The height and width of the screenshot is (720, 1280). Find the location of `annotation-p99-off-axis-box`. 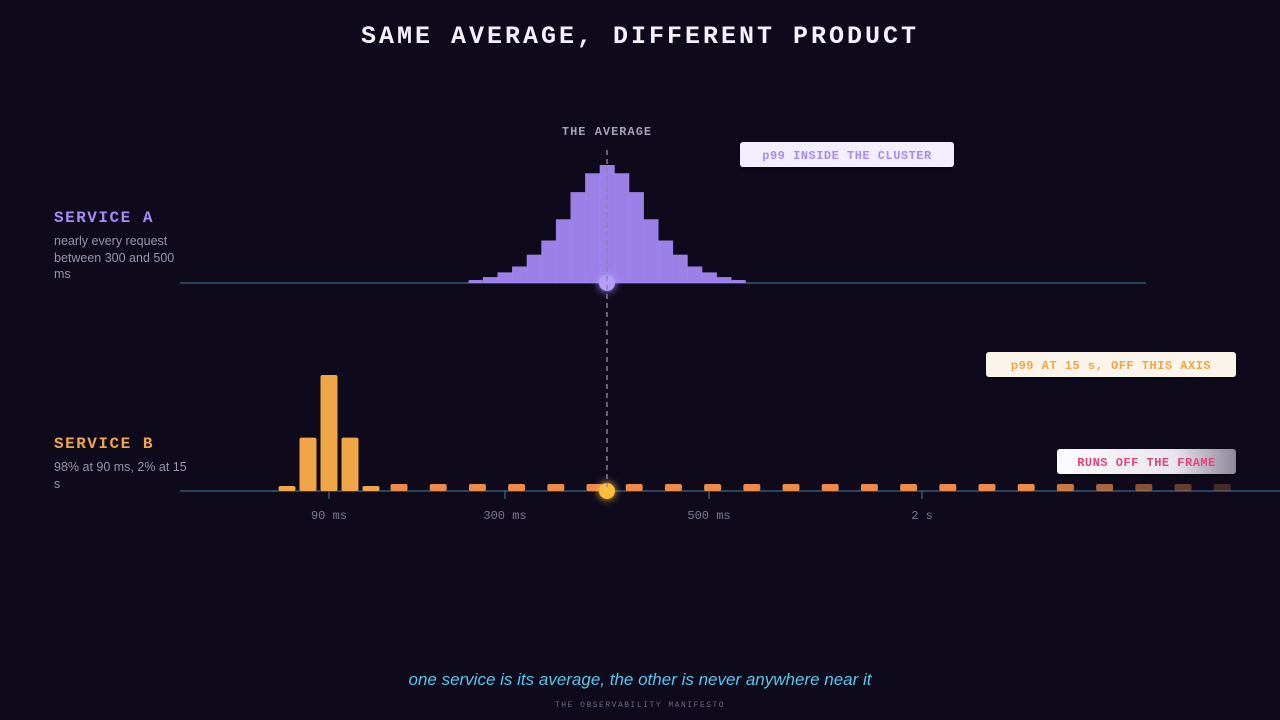

annotation-p99-off-axis-box is located at coordinates (1111, 364).